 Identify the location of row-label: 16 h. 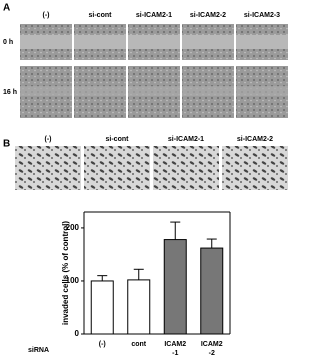
(10, 92).